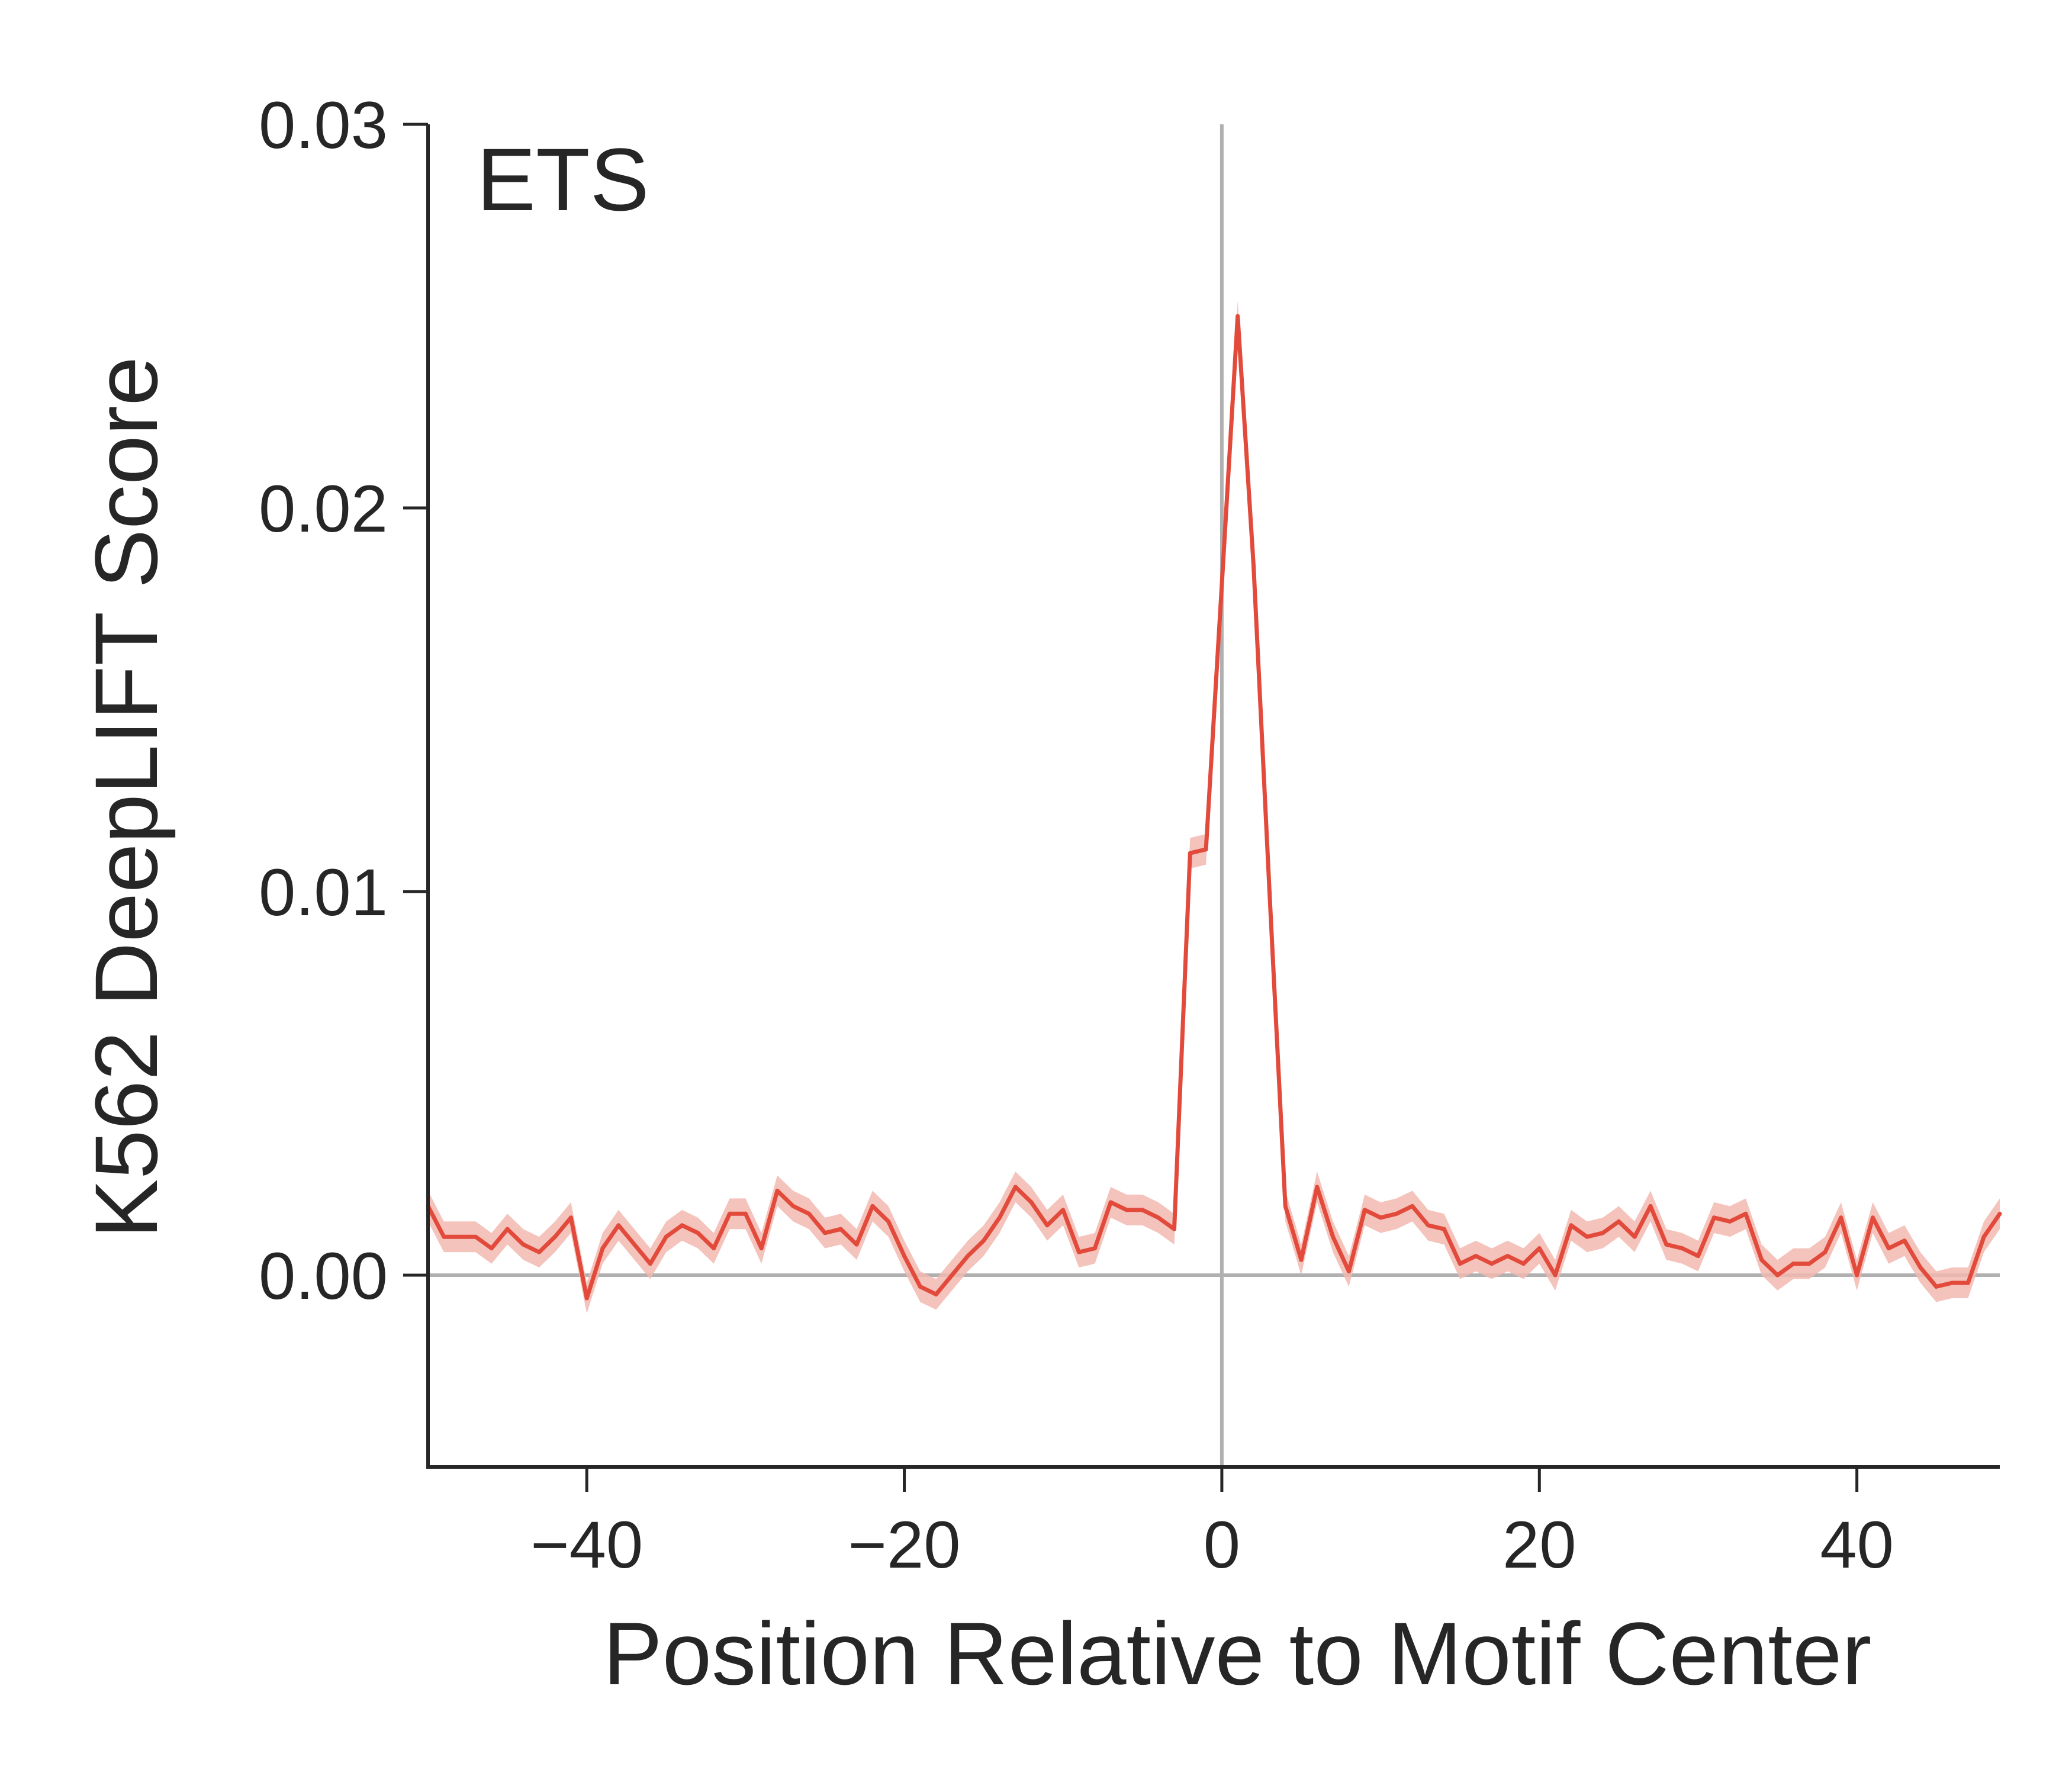 This screenshot has width=2072, height=1776. Describe the element at coordinates (323, 509) in the screenshot. I see `y-tick-label: 0.02` at that location.